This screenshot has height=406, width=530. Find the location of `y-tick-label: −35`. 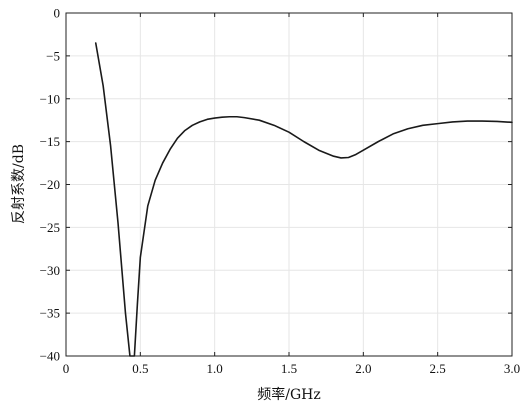

y-tick-label: −35 is located at coordinates (50, 313).